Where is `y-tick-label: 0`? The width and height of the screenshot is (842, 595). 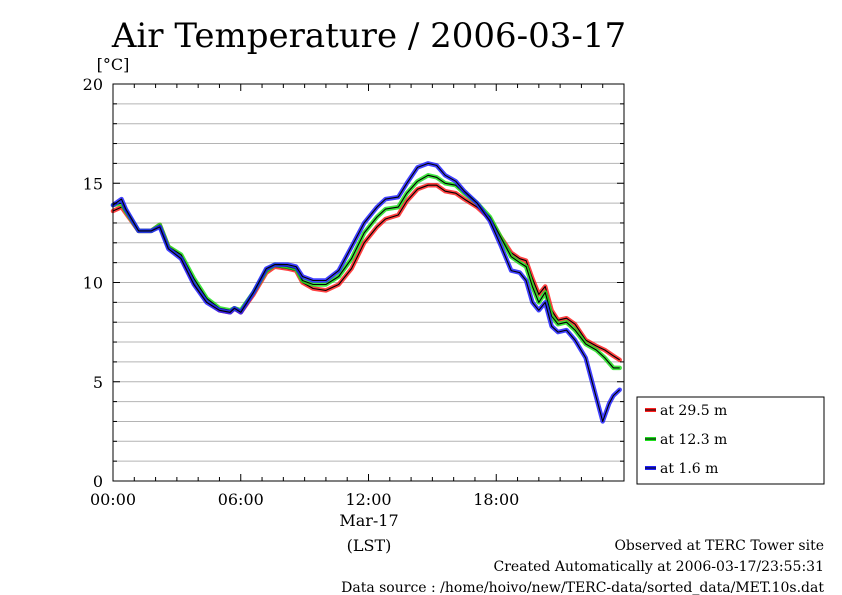 y-tick-label: 0 is located at coordinates (98, 481).